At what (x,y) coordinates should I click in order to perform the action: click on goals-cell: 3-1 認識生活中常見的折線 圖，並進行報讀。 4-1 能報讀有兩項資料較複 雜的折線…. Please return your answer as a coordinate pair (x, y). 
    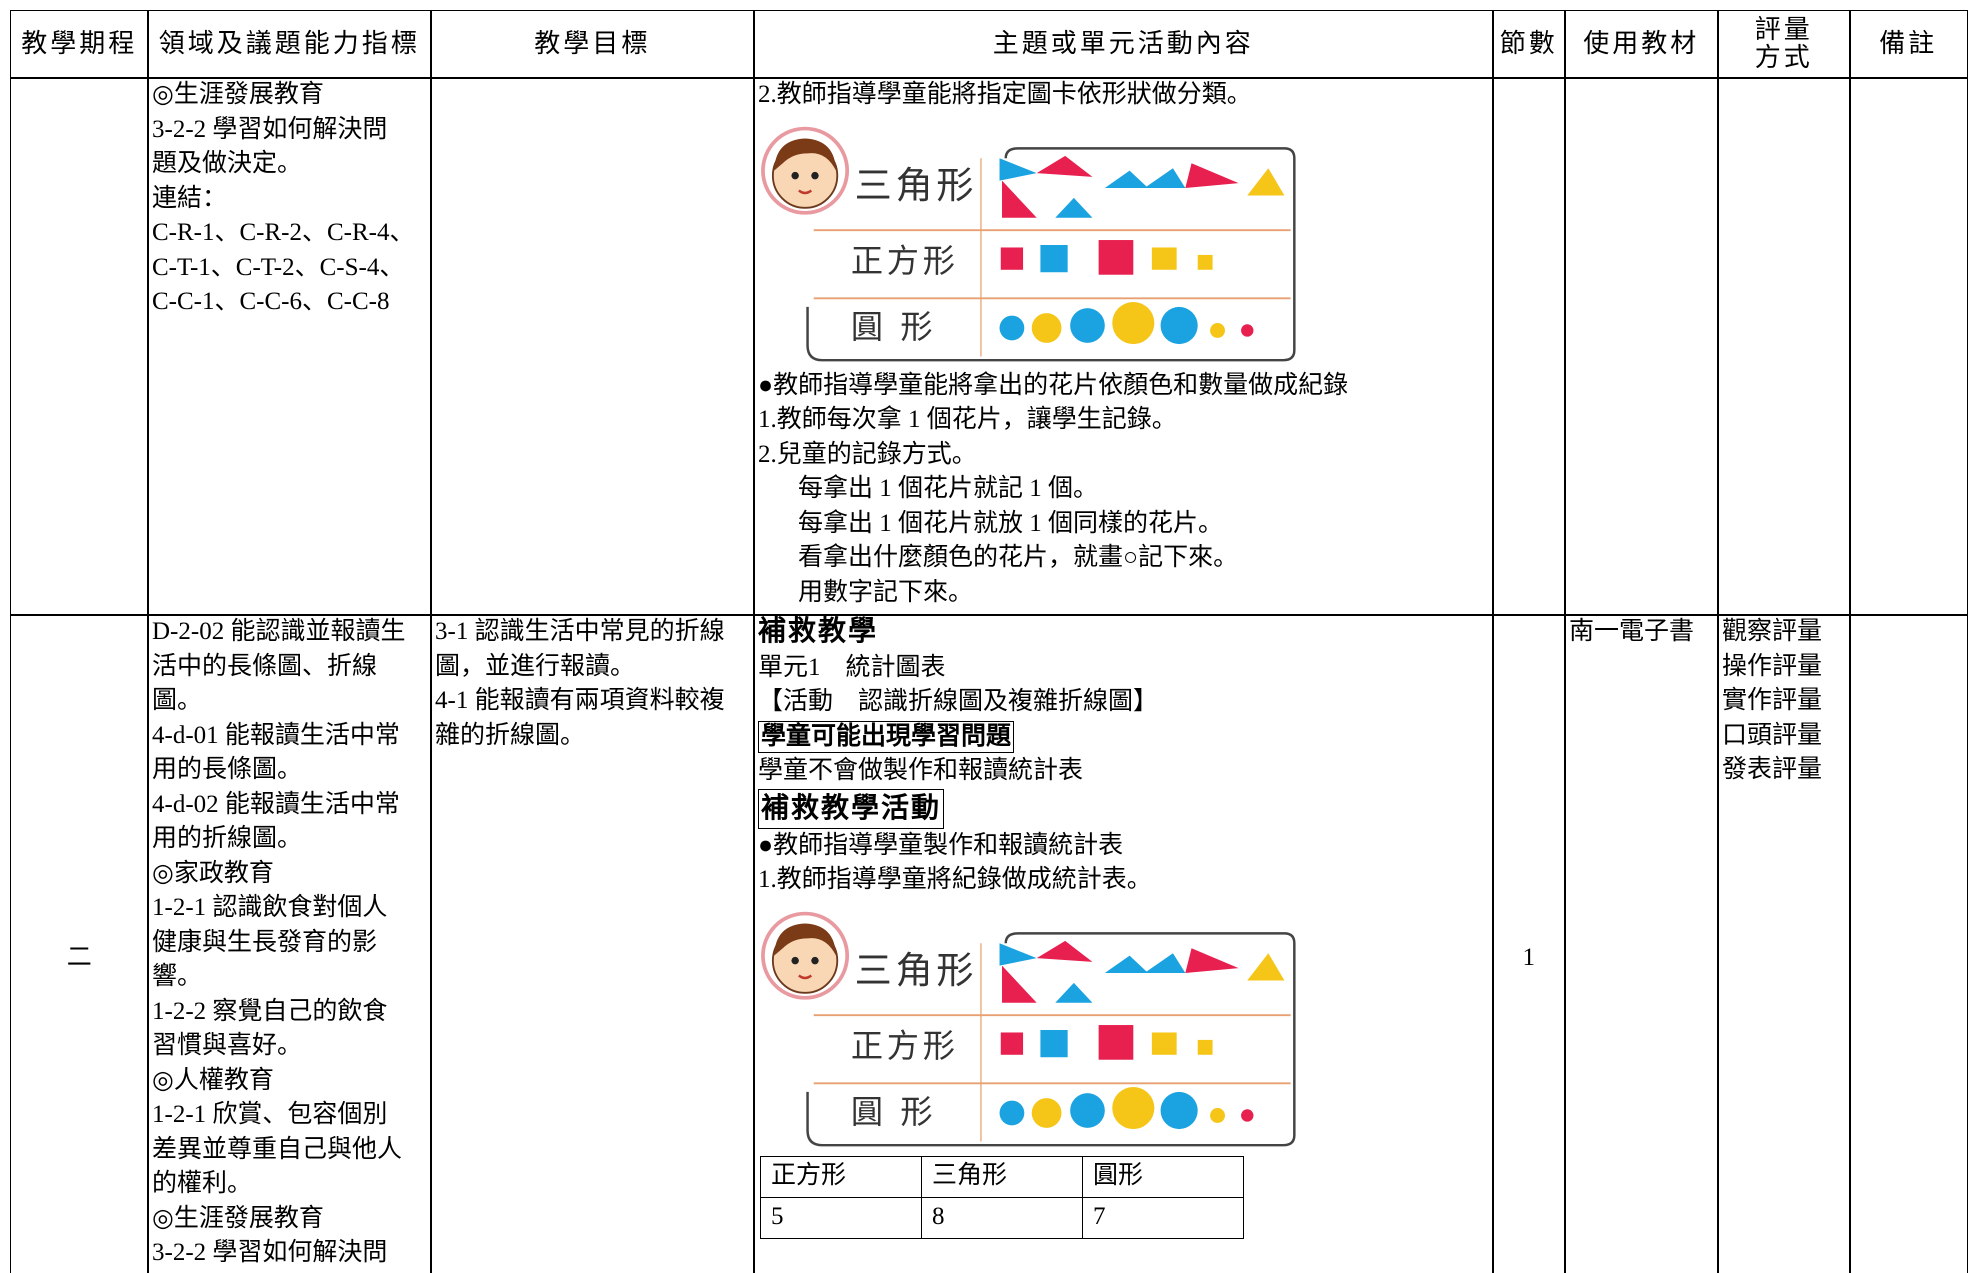
    Looking at the image, I should click on (592, 943).